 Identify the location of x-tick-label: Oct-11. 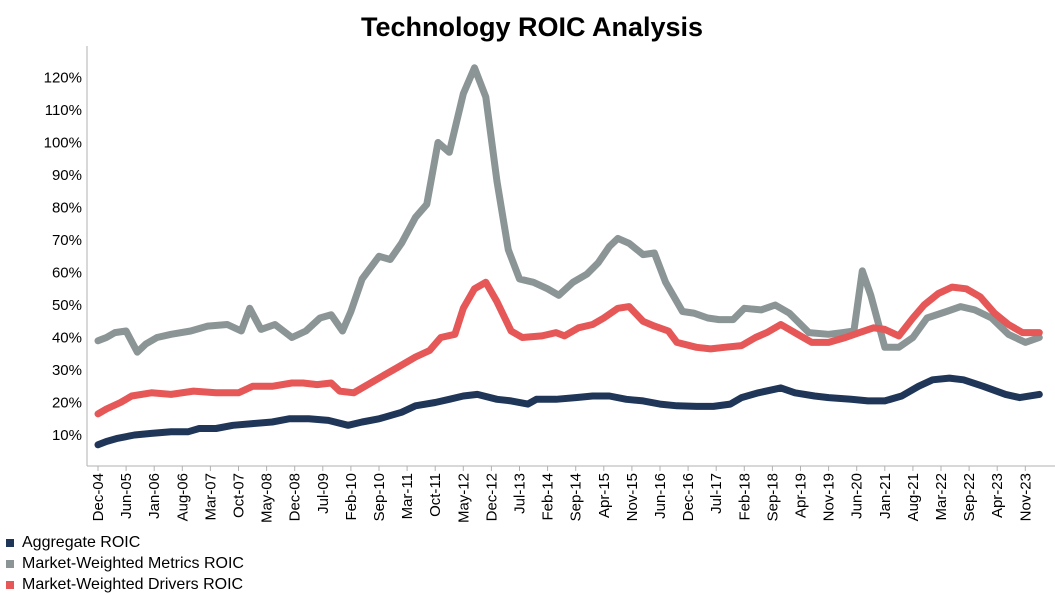
(435, 495).